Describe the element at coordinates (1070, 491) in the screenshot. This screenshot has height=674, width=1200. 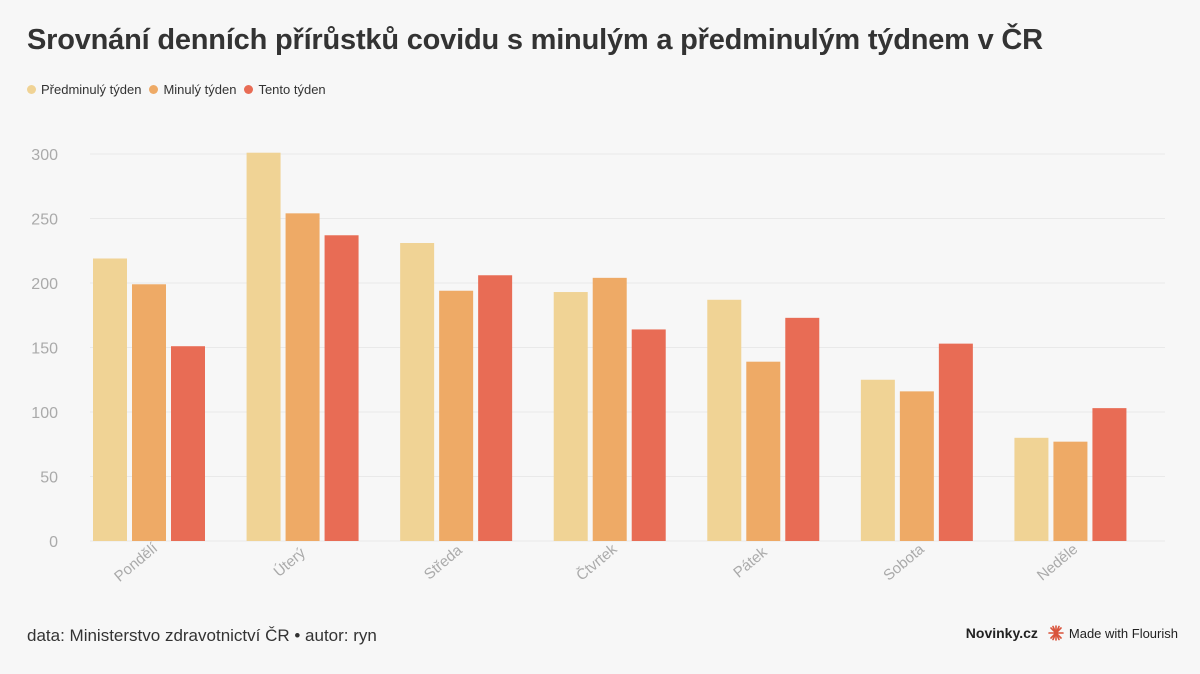
I see `bar-Neděle-series-1` at that location.